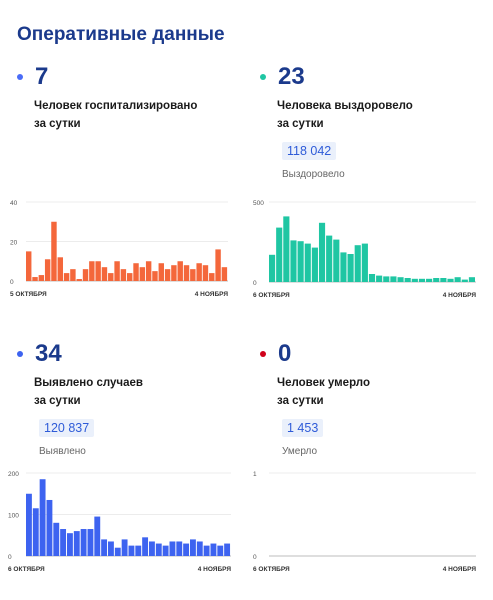 The width and height of the screenshot is (493, 600). What do you see at coordinates (42, 76) in the screenshot?
I see `hospitalized-count: 7` at bounding box center [42, 76].